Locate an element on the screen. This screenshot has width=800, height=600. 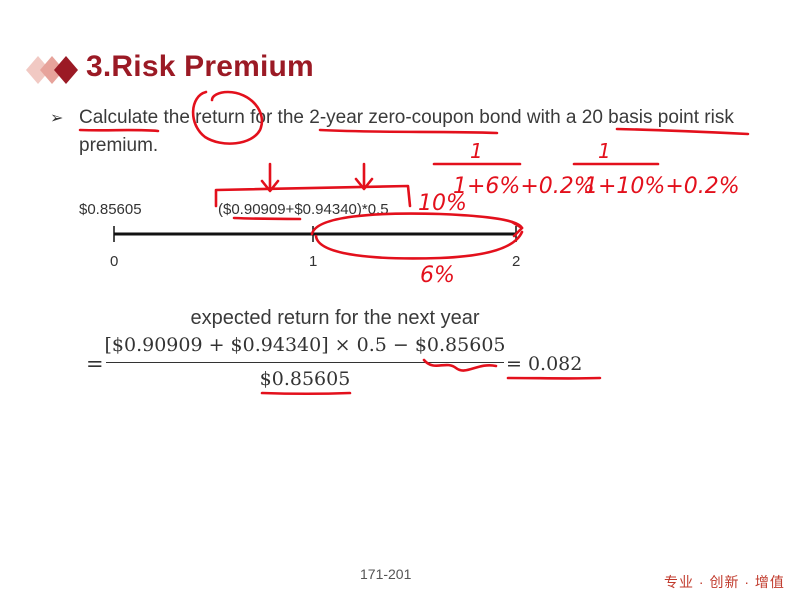
bullet-highlight-2: 20 basis point is located at coordinates (640, 117).